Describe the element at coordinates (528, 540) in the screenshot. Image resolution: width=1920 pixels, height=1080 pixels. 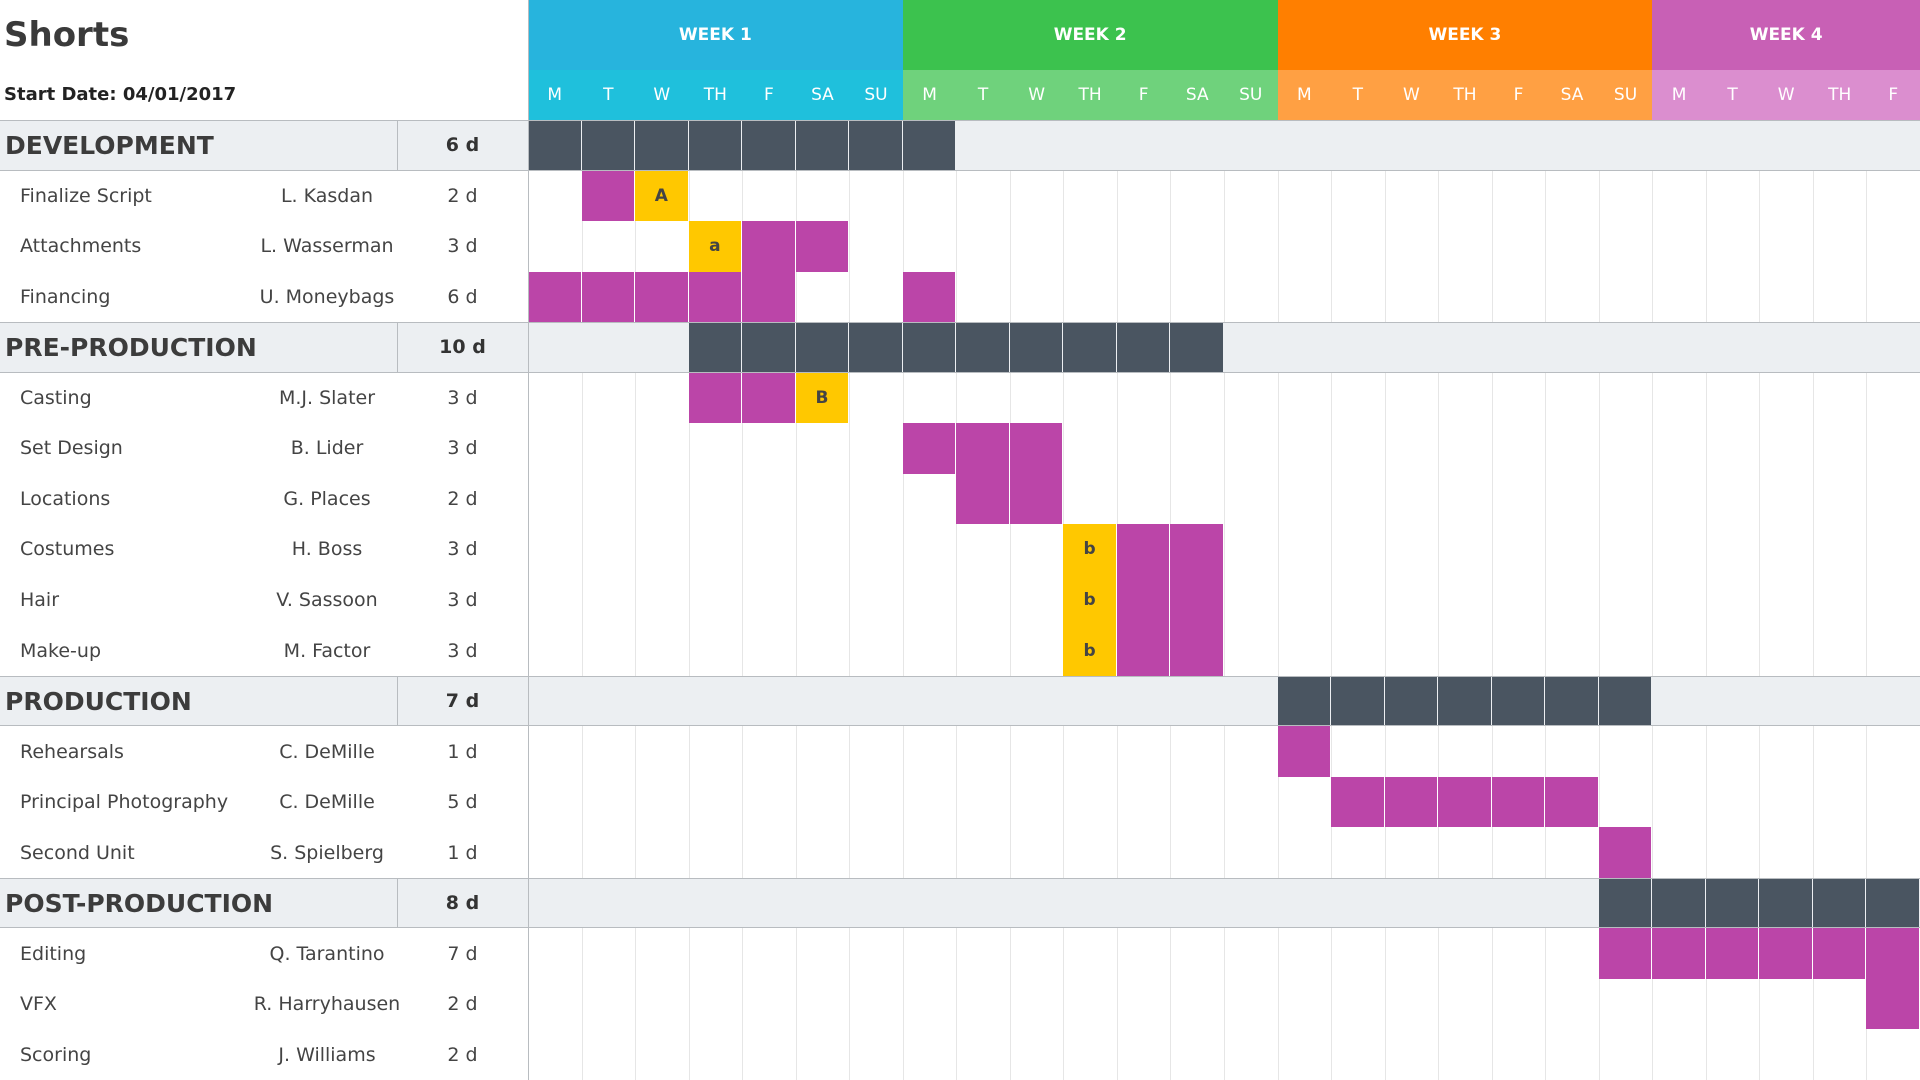
I see `panel-border` at that location.